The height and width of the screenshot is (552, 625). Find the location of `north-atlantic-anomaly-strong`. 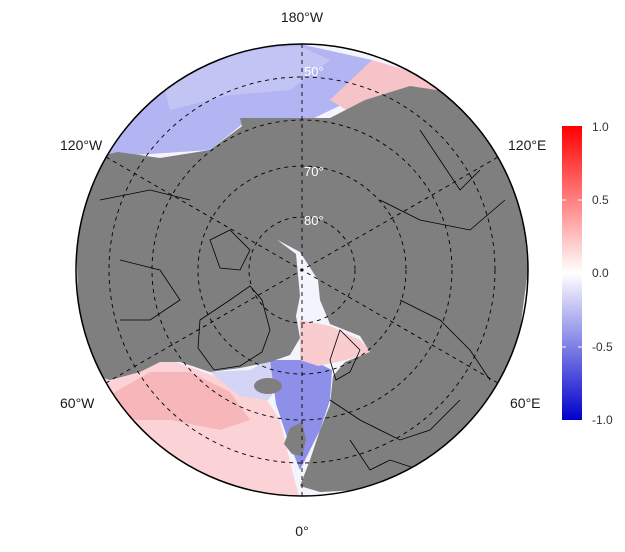

north-atlantic-anomaly-strong is located at coordinates (180, 401).